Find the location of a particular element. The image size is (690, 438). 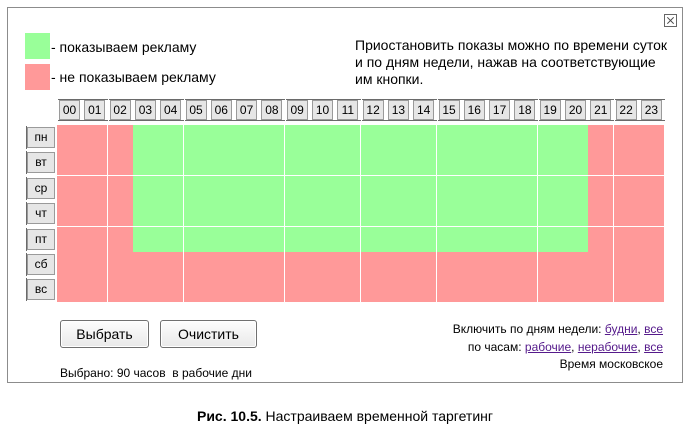

day-button-3: ср is located at coordinates (40, 188).